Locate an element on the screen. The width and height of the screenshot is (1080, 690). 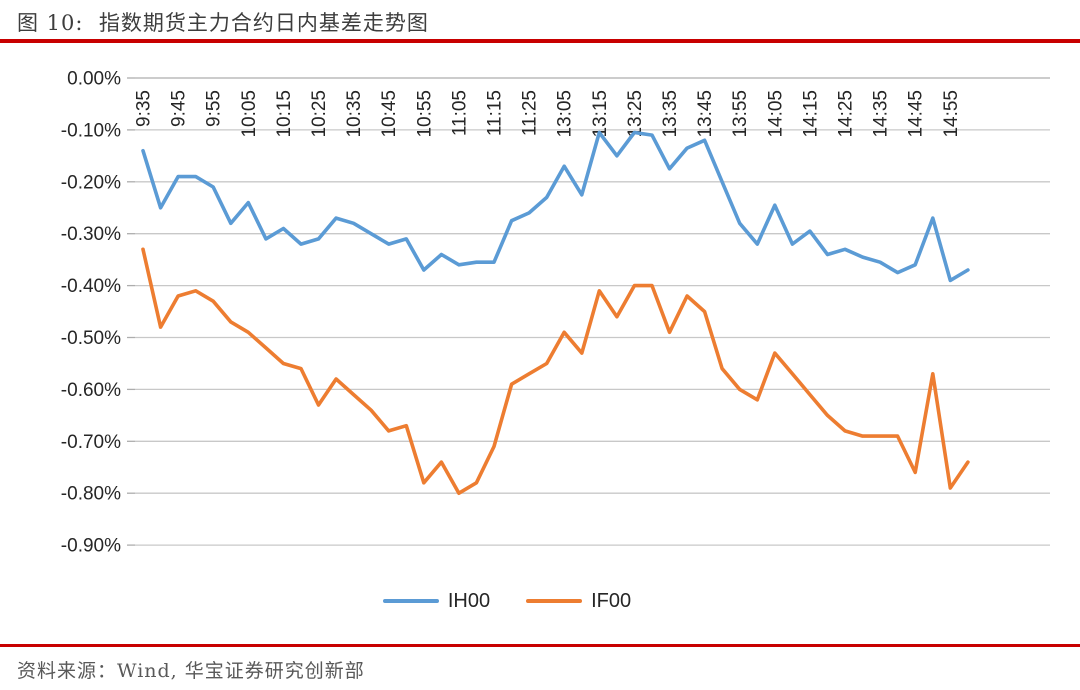
x-tick-label: 10:45 is located at coordinates (389, 114).